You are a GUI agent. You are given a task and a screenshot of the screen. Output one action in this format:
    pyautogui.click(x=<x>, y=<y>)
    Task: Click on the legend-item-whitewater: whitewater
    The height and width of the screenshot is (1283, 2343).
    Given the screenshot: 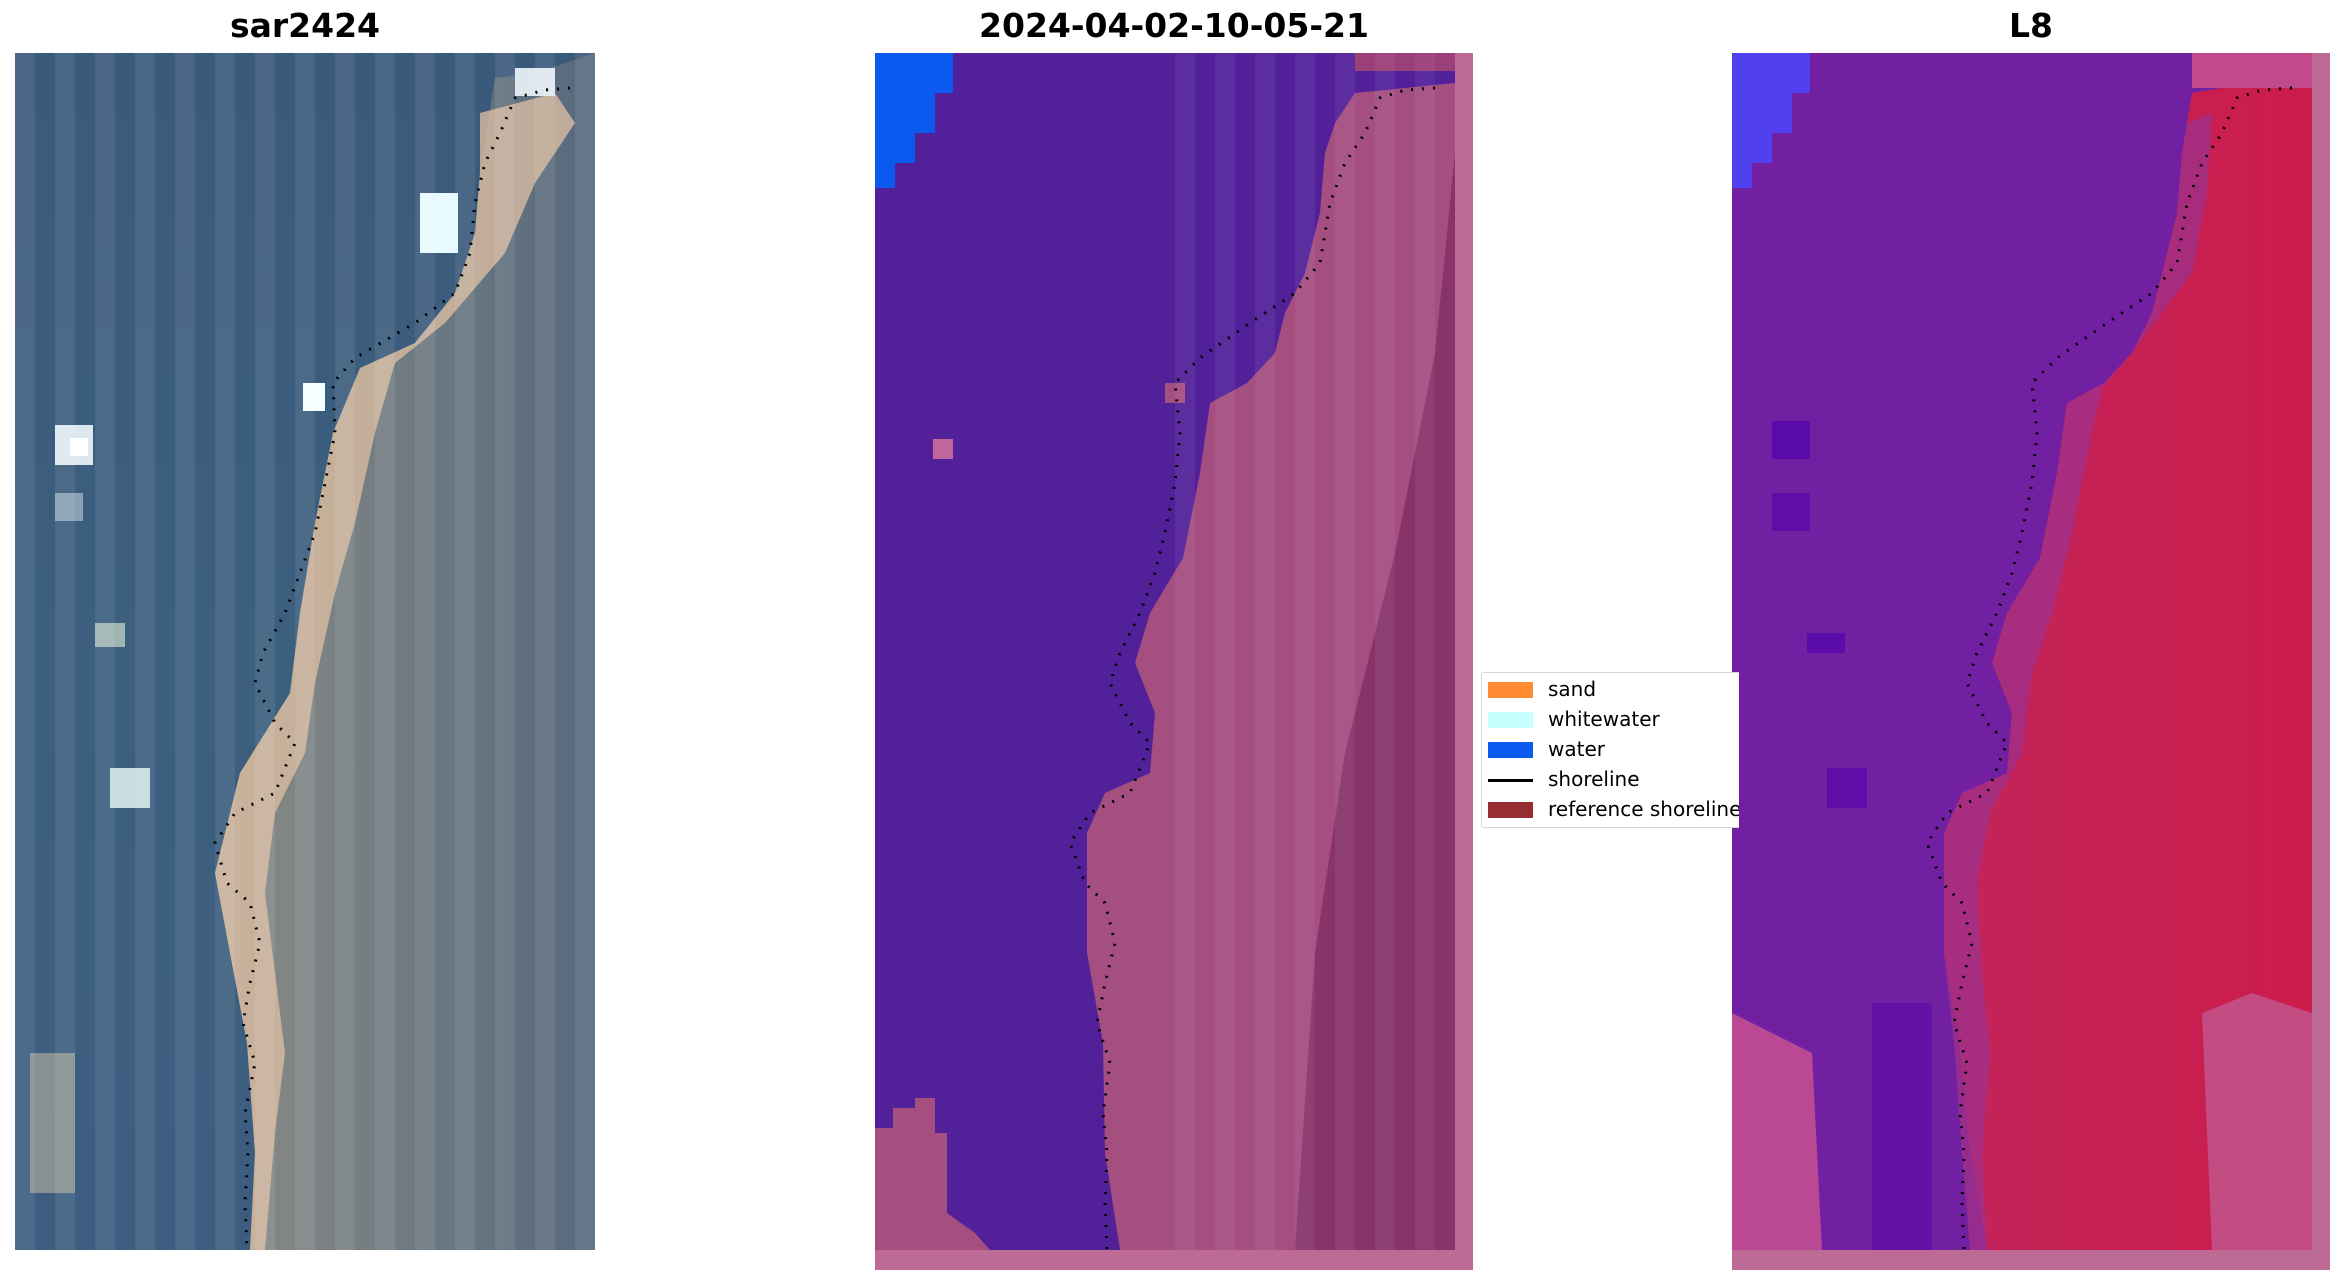 What is the action you would take?
    pyautogui.click(x=1610, y=717)
    